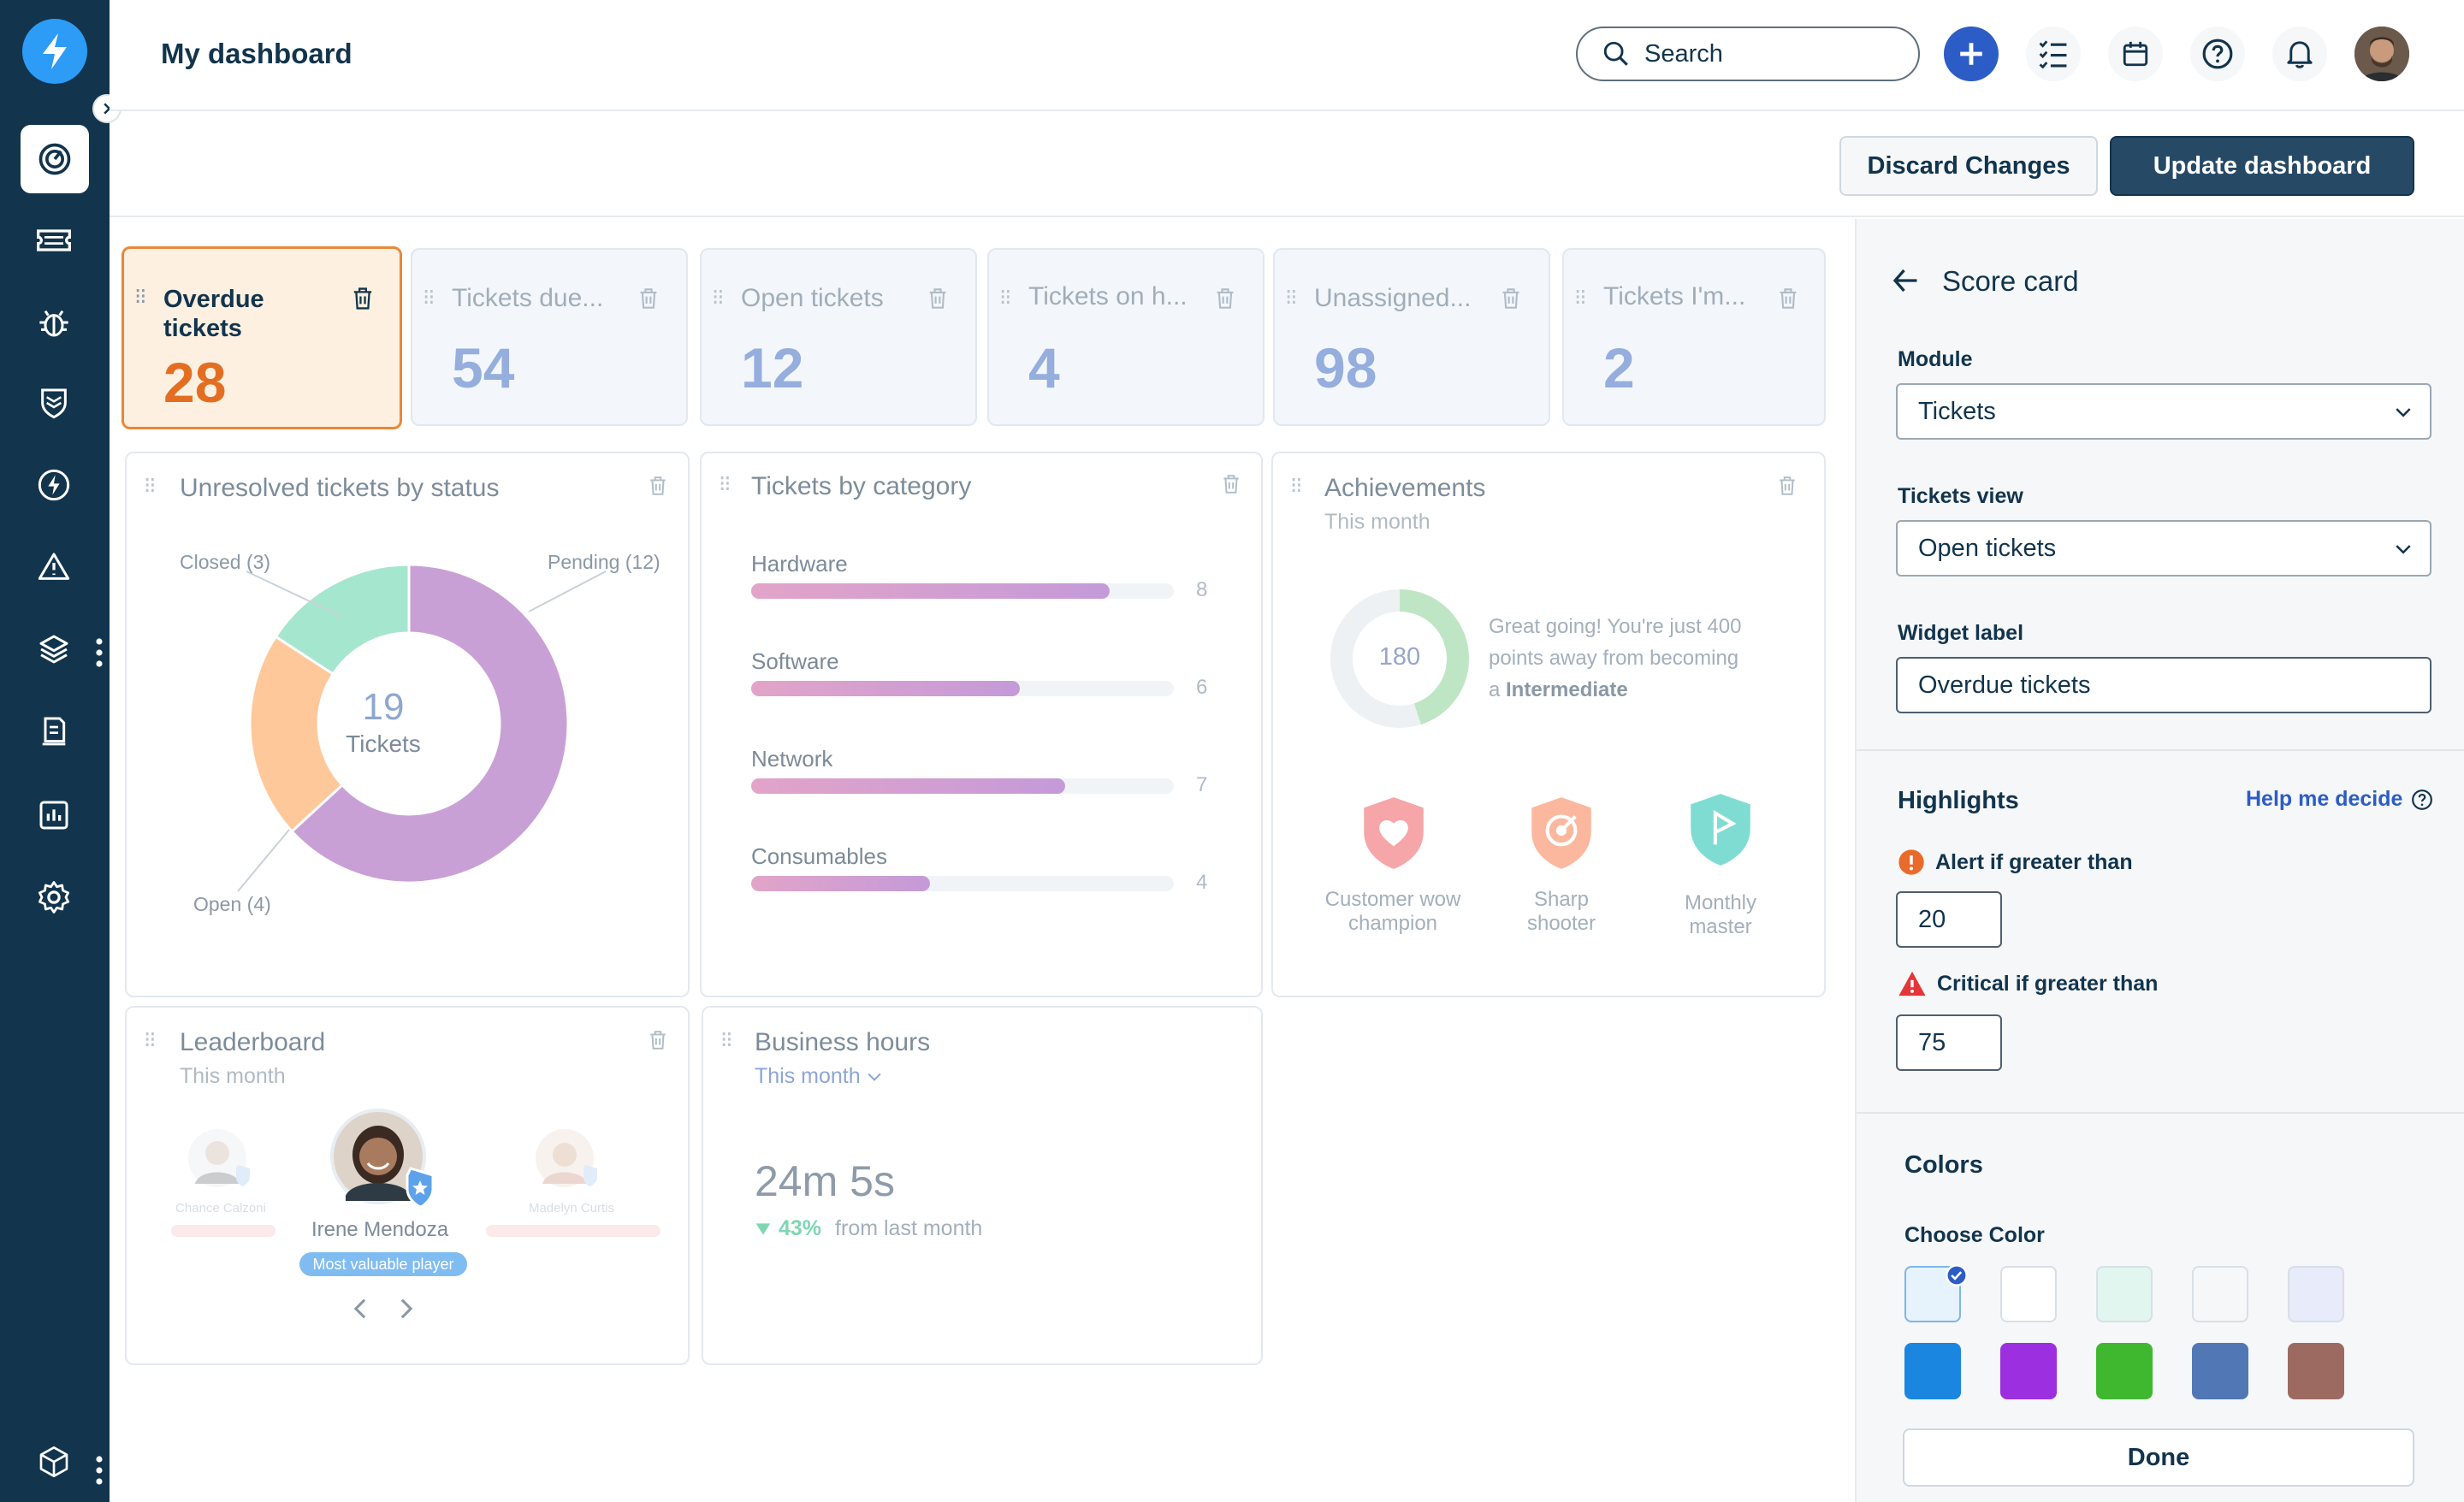  Describe the element at coordinates (54, 240) in the screenshot. I see `sidebar-item-tickets` at that location.